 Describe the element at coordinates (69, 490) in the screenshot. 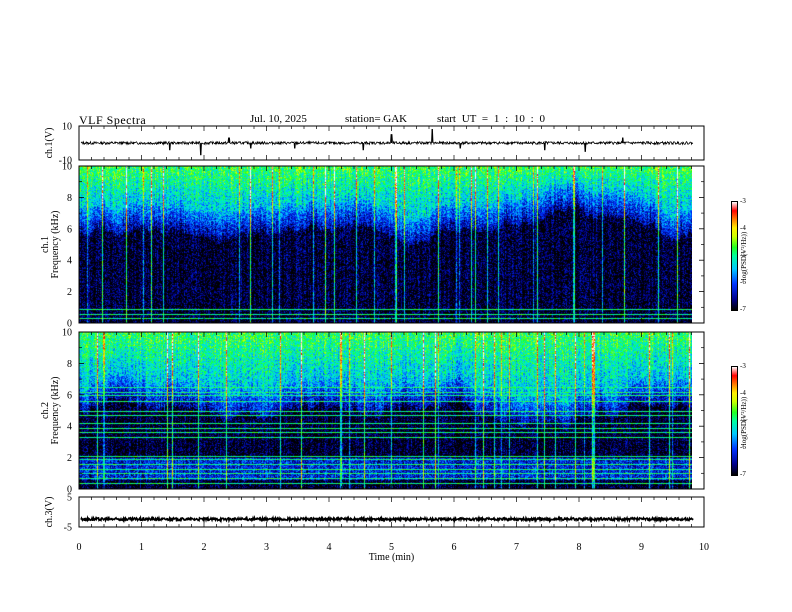

I see `spec2-ytick-label: 0` at that location.